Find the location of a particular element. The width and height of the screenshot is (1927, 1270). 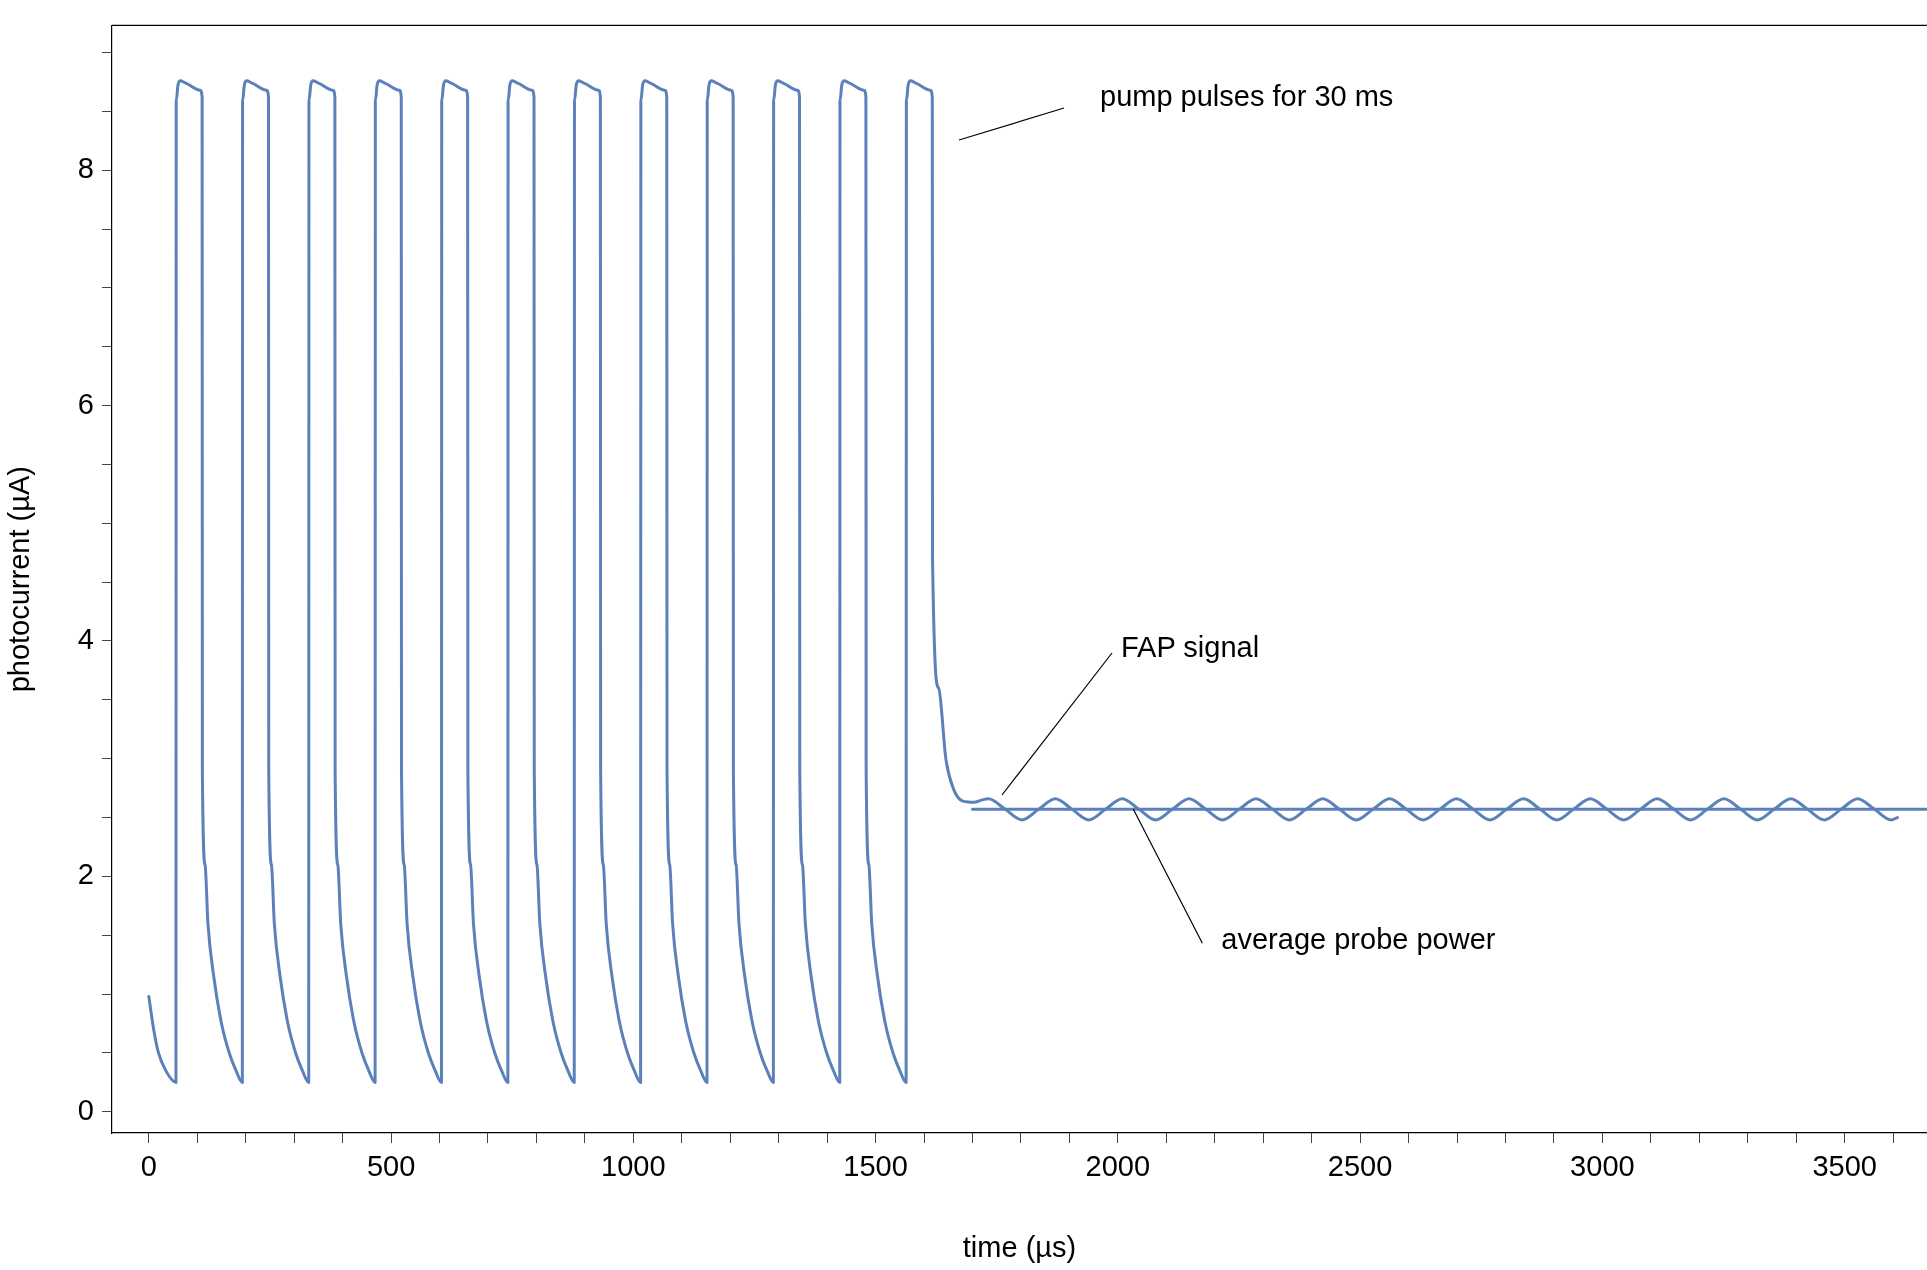

annotation: FAP signal is located at coordinates (1190, 647).